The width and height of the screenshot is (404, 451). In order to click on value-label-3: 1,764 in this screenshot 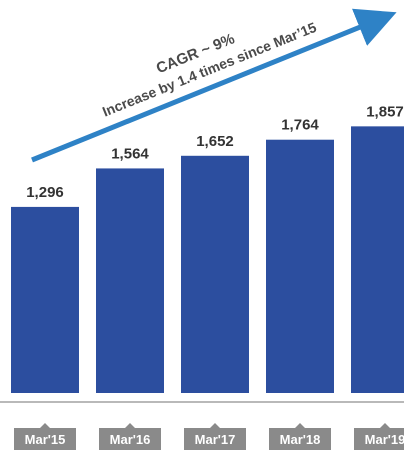, I will do `click(300, 125)`.